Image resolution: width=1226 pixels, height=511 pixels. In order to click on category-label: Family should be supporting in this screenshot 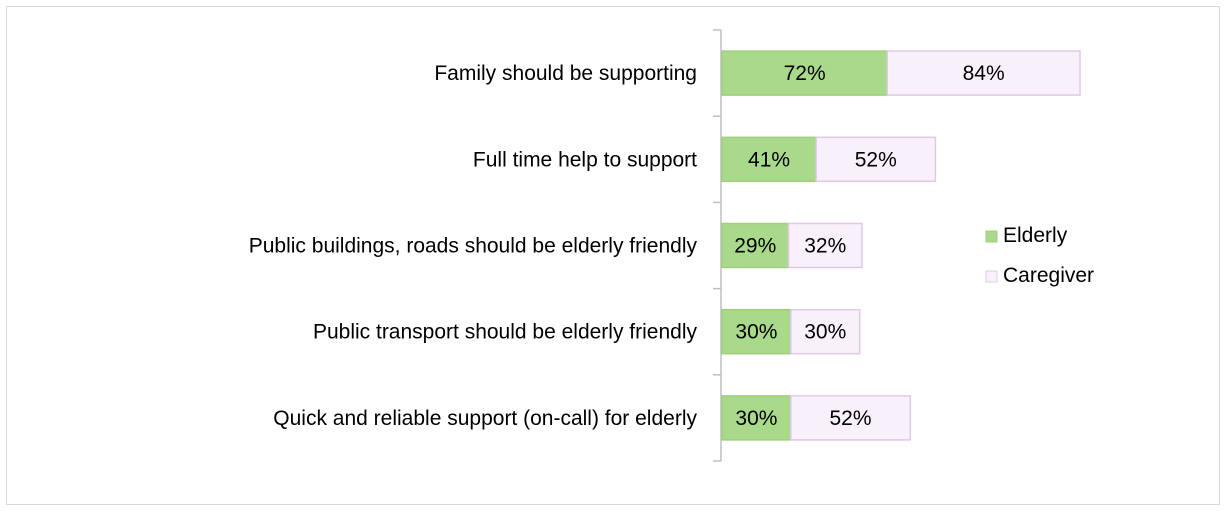, I will do `click(565, 73)`.